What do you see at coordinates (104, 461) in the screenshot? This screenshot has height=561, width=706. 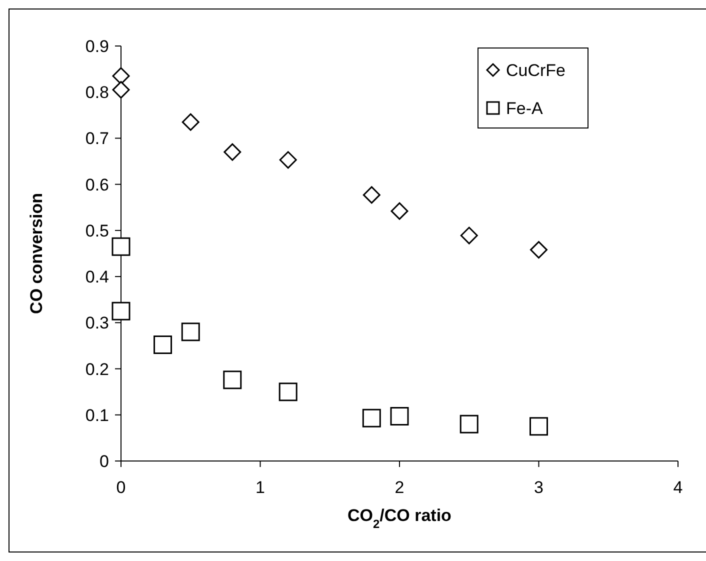 I see `y-tick-label: 0` at bounding box center [104, 461].